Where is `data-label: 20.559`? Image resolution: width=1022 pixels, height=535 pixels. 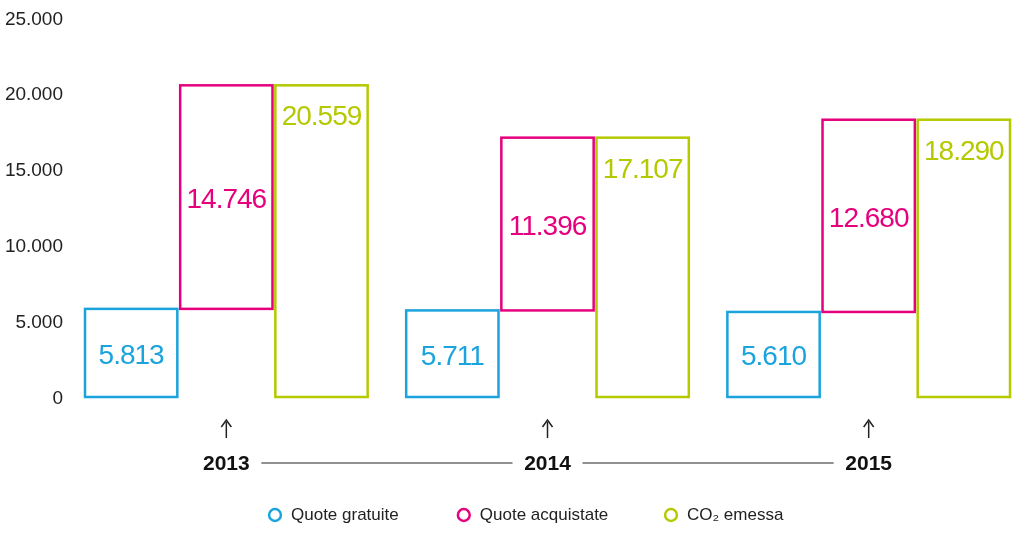 data-label: 20.559 is located at coordinates (321, 116).